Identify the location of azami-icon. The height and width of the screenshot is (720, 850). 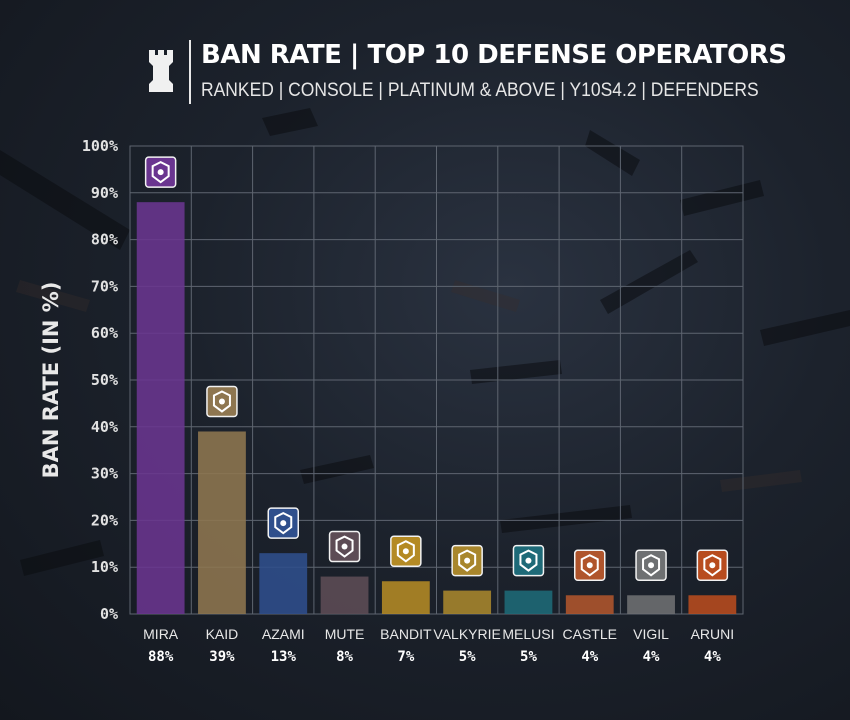
(283, 523).